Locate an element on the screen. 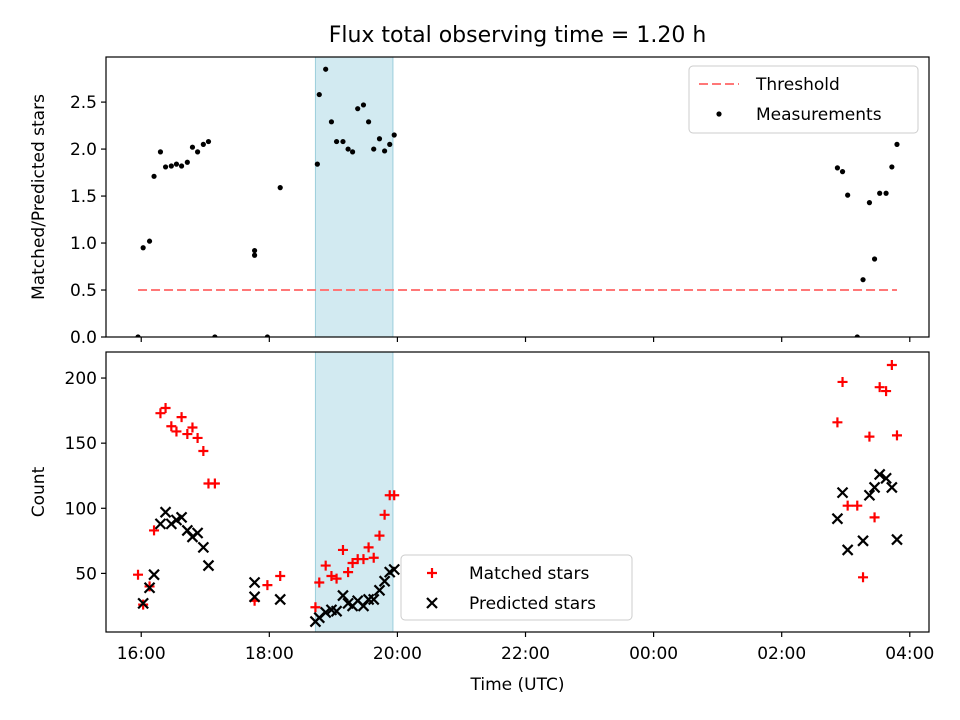 The height and width of the screenshot is (720, 960). legend-predicted-label: Predicted stars is located at coordinates (532, 604).